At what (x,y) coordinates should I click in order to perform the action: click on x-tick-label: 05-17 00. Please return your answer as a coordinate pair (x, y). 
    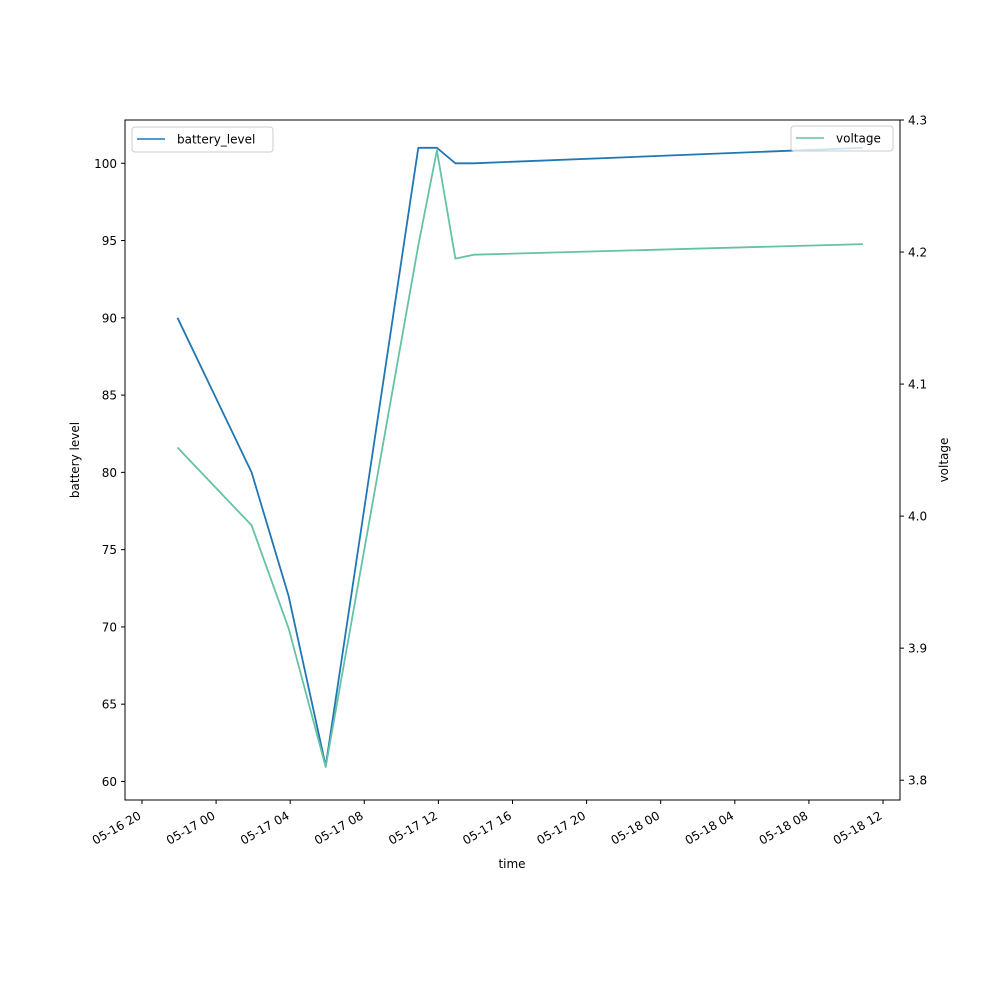
    Looking at the image, I should click on (191, 827).